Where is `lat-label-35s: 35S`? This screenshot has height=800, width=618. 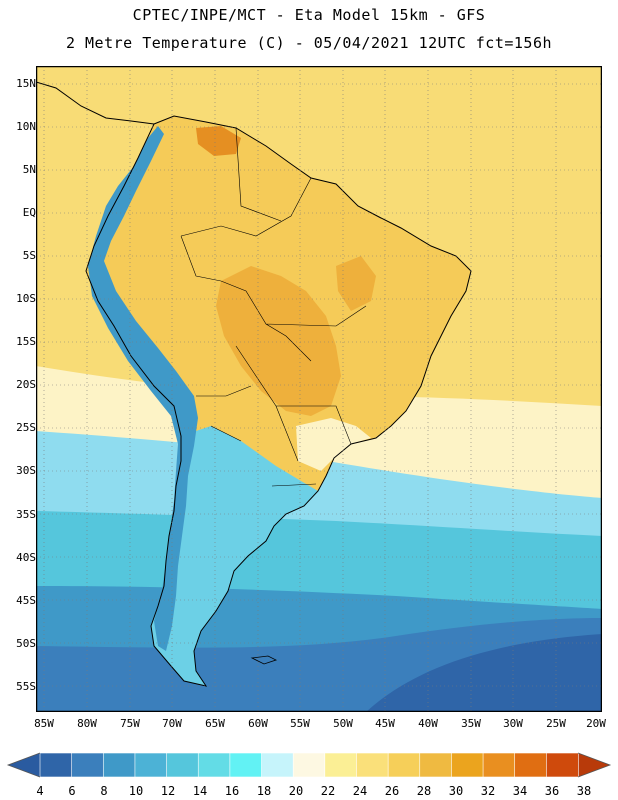 lat-label-35s: 35S is located at coordinates (26, 514).